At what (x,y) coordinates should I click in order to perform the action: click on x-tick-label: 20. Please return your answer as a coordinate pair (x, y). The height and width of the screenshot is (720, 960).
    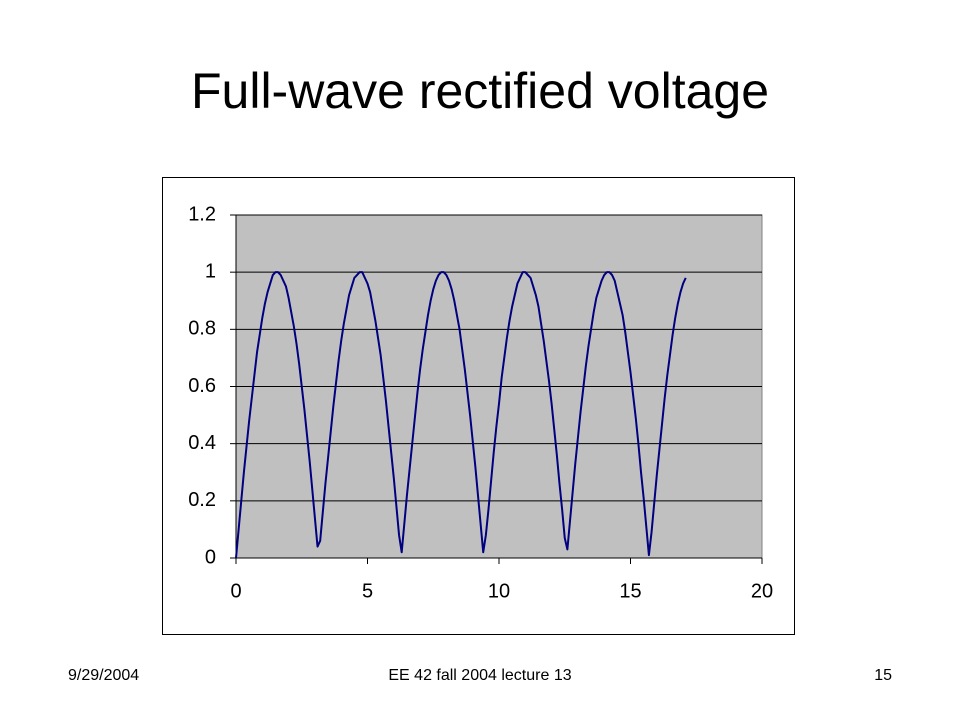
    Looking at the image, I should click on (762, 591).